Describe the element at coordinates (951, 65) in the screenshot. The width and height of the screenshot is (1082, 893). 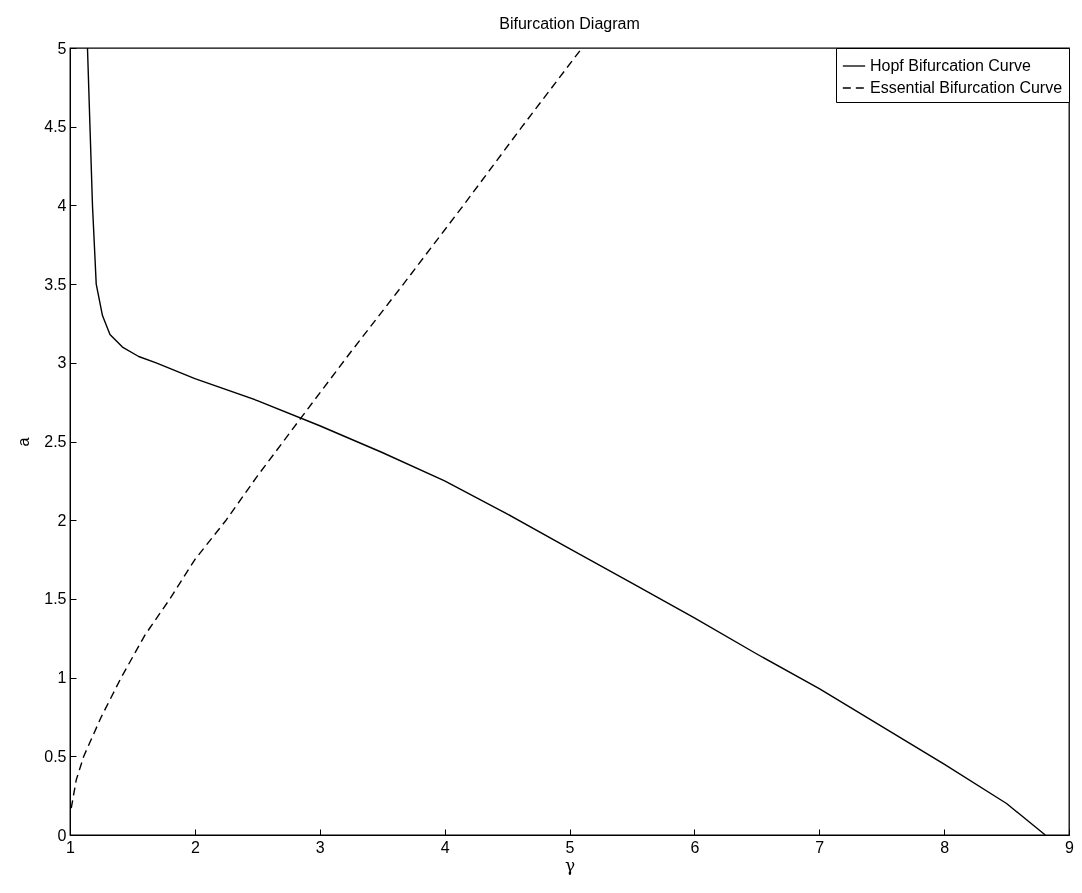
I see `legend-label: Hopf Bifurcation Curve` at that location.